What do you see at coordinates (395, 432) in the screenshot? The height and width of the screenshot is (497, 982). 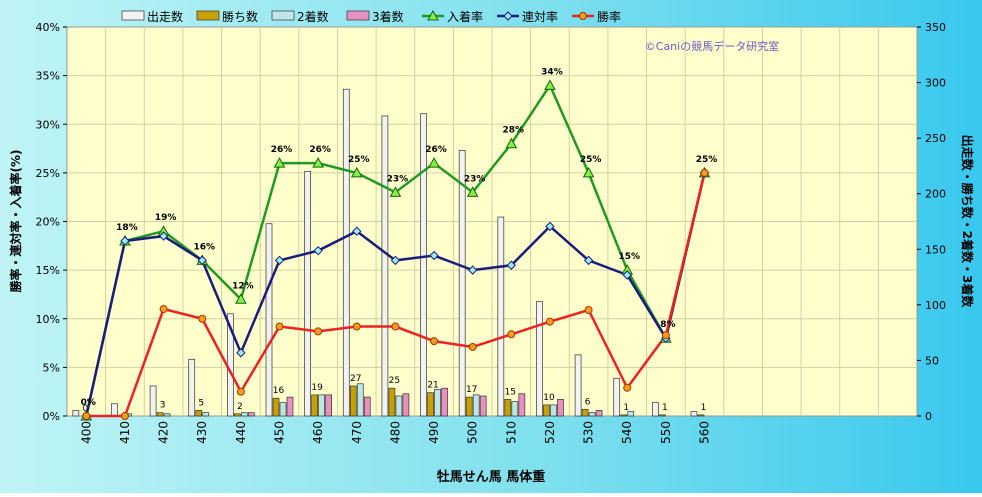 I see `x-tick-label: 480` at bounding box center [395, 432].